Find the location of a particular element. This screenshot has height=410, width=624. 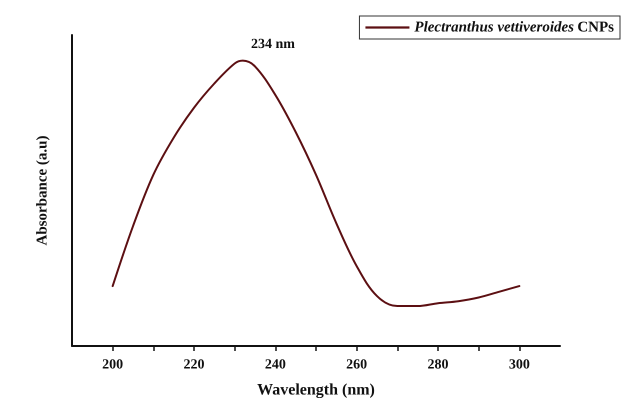

x-tick-label: 200 is located at coordinates (113, 365).